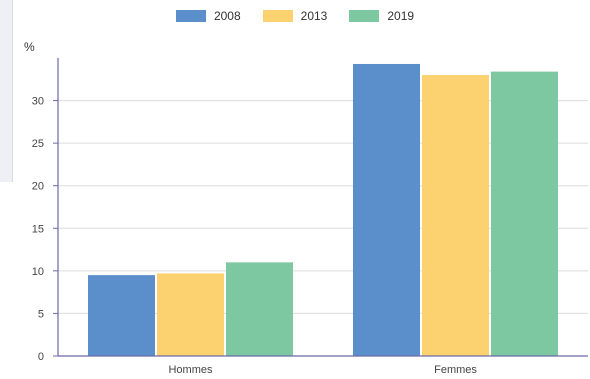 Image resolution: width=590 pixels, height=379 pixels. What do you see at coordinates (314, 16) in the screenshot?
I see `legend-label-2013: 2013` at bounding box center [314, 16].